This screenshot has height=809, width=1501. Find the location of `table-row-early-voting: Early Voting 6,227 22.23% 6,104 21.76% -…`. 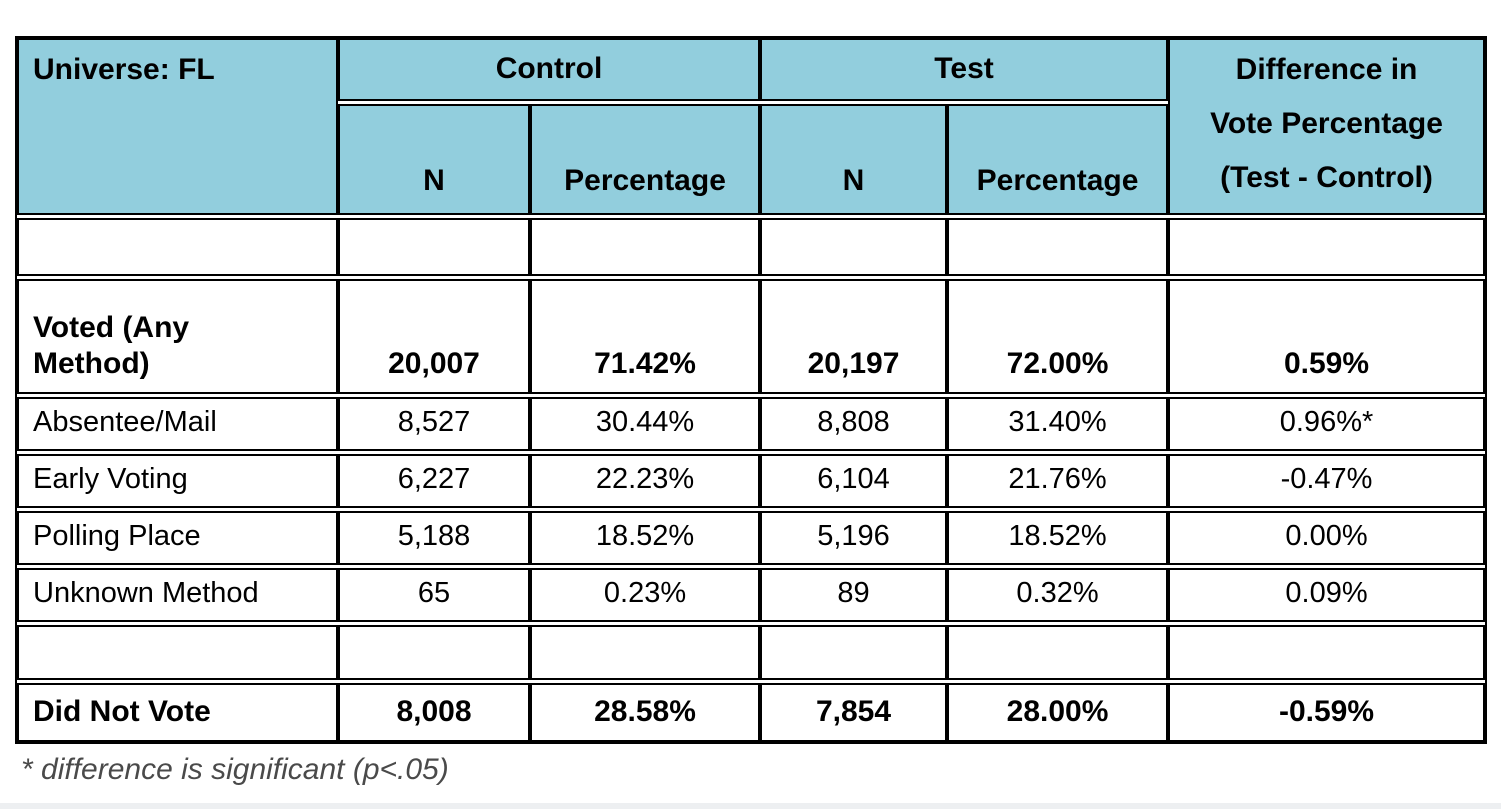

table-row-early-voting: Early Voting 6,227 22.23% 6,104 21.76% -… is located at coordinates (751, 481).